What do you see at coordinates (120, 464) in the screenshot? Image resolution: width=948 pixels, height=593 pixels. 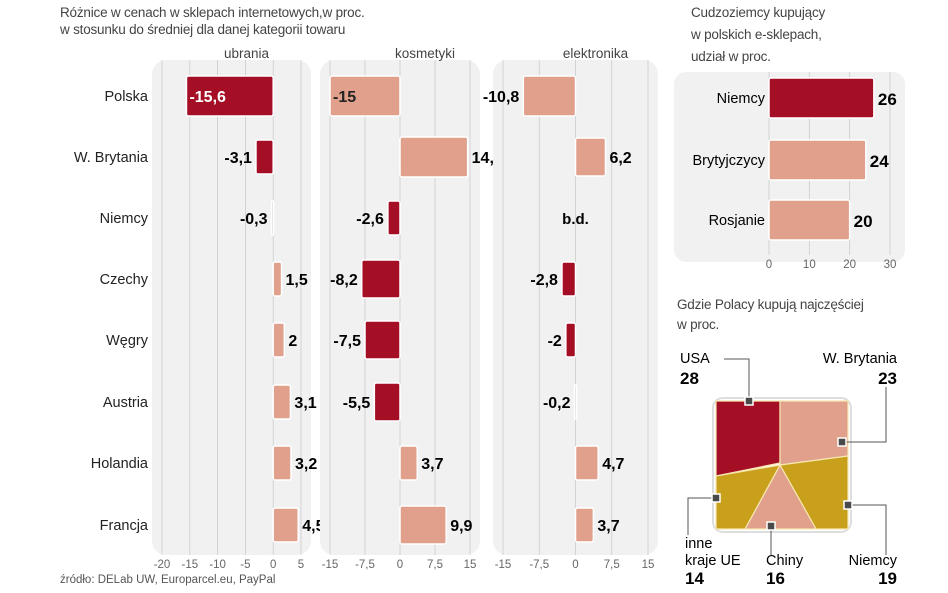 I see `row-label-6: Holandia` at bounding box center [120, 464].